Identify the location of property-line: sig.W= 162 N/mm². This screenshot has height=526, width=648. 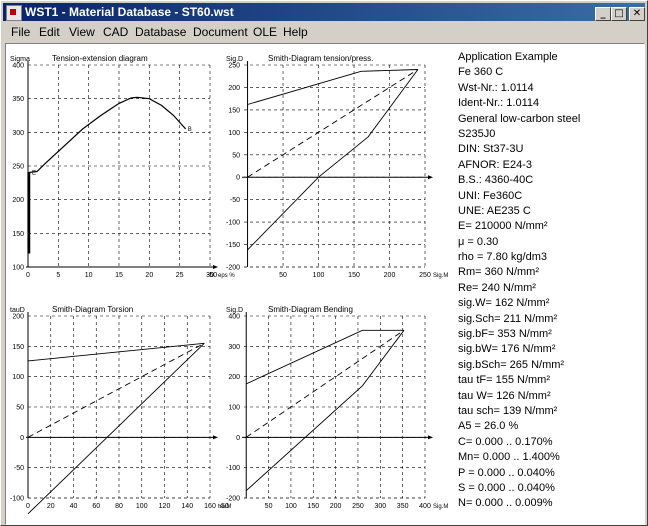
(504, 303).